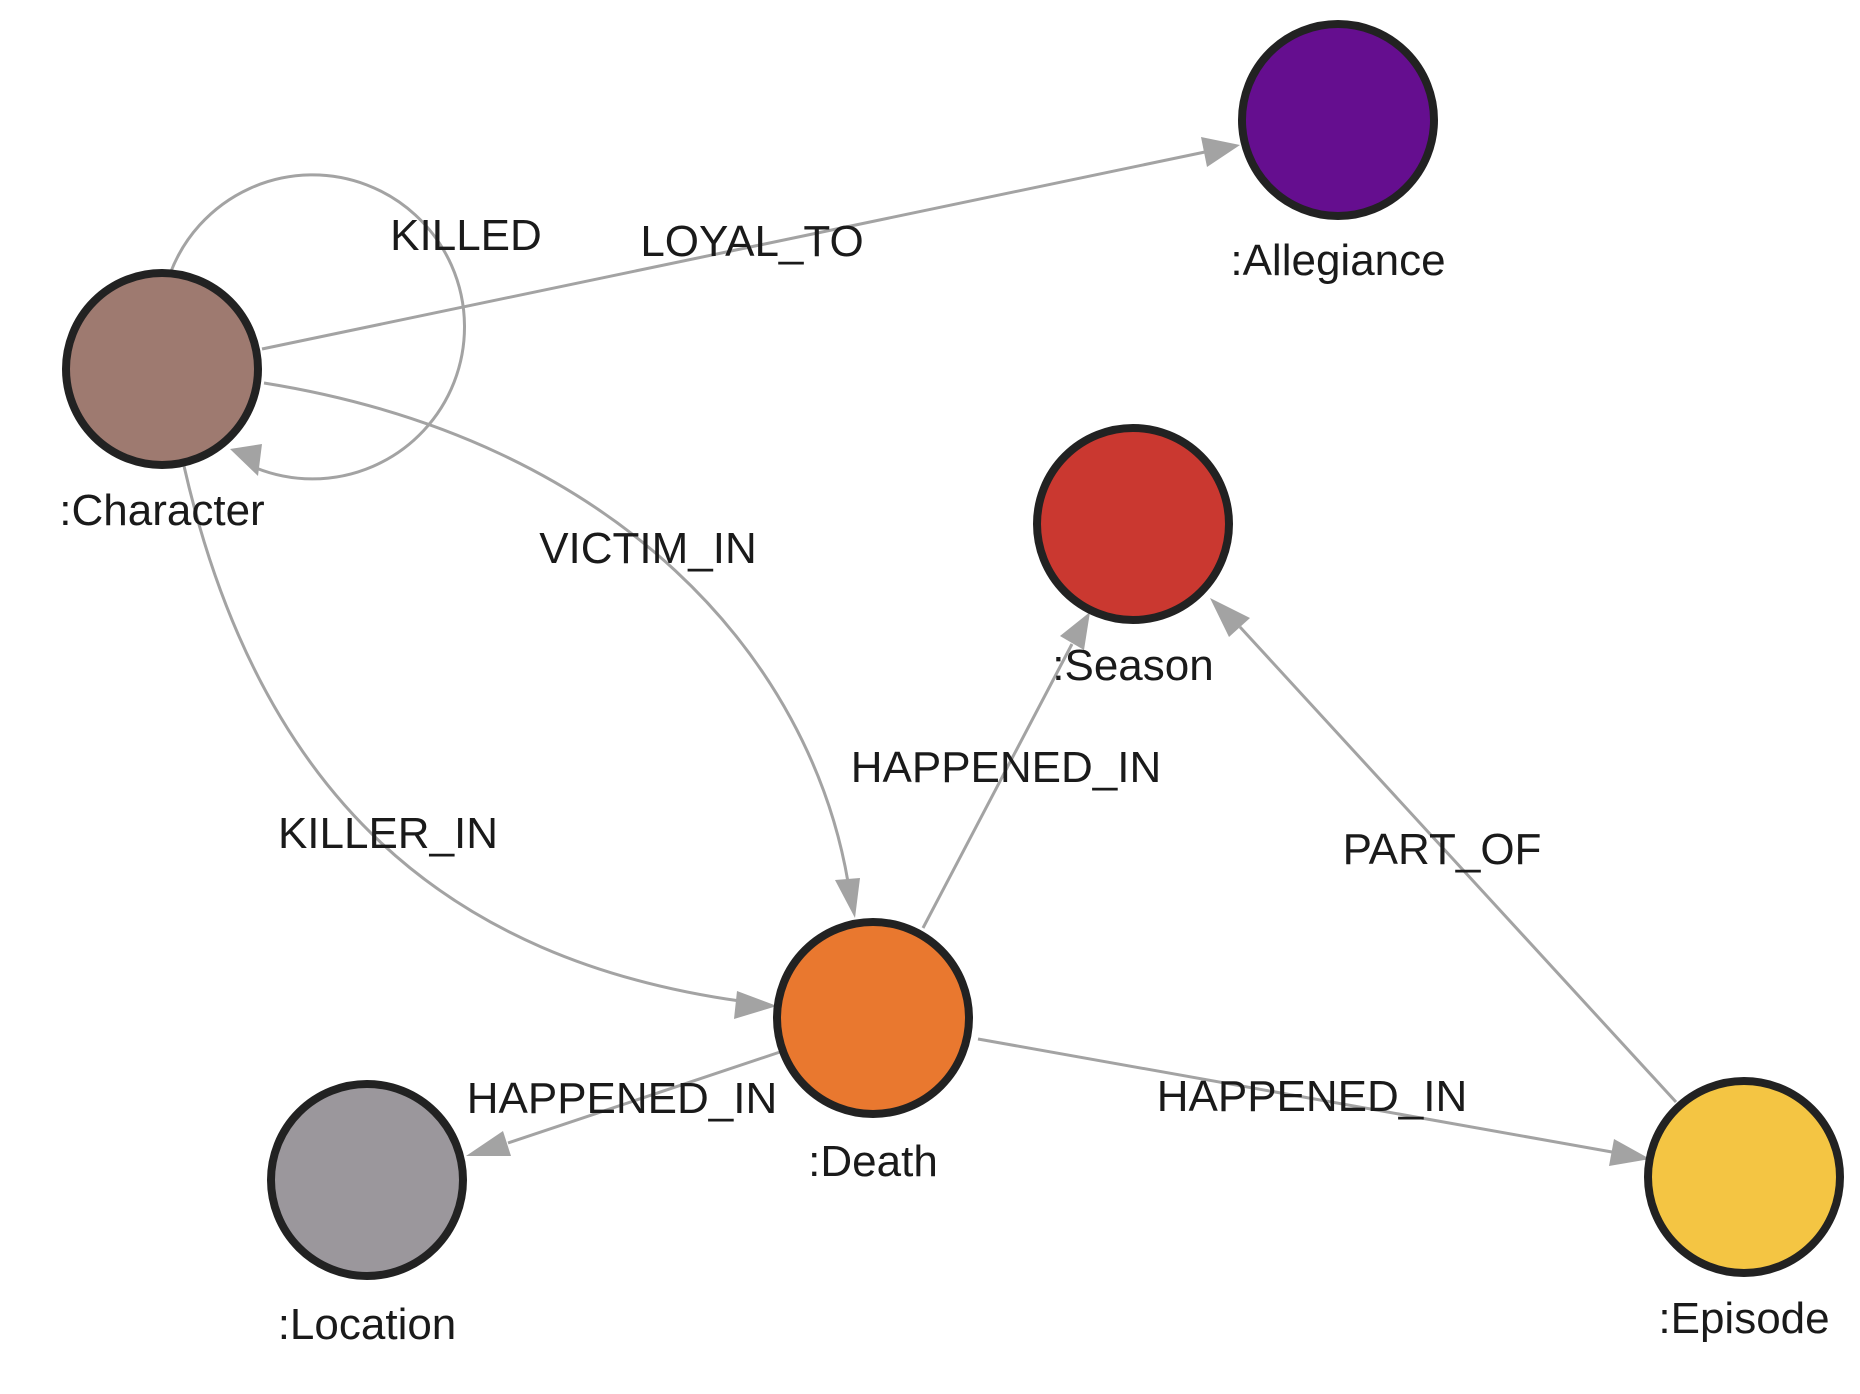 The image size is (1860, 1394). Describe the element at coordinates (1230, 617) in the screenshot. I see `edge-part-of-arrowhead` at that location.